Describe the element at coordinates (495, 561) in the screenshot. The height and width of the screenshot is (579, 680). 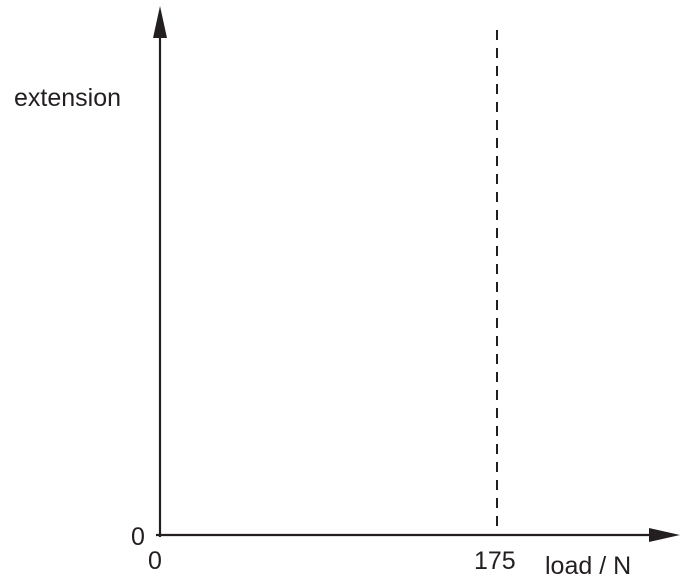
I see `load-175-label: 175` at that location.